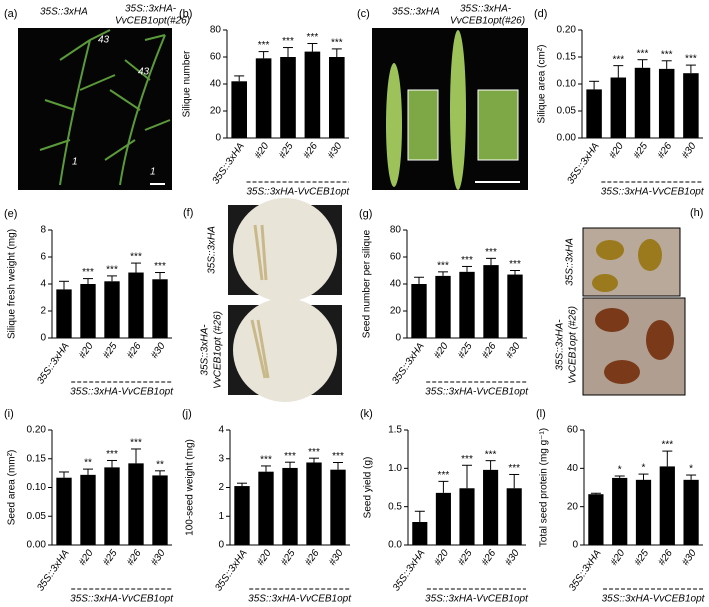  I want to click on photo-text: 35S::3xHA, so click(212, 250).